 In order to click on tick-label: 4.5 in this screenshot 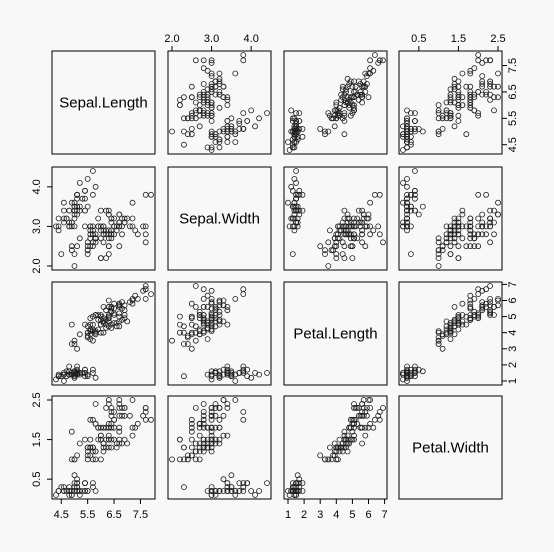, I will do `click(61, 515)`.